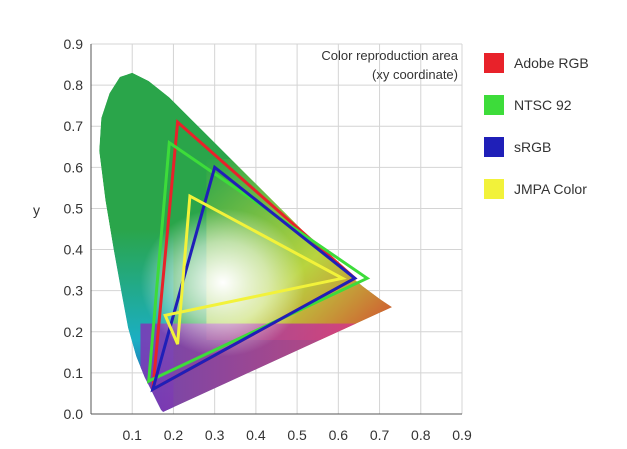 This screenshot has height=449, width=627. What do you see at coordinates (74, 250) in the screenshot?
I see `y-tick-label: 0.4` at bounding box center [74, 250].